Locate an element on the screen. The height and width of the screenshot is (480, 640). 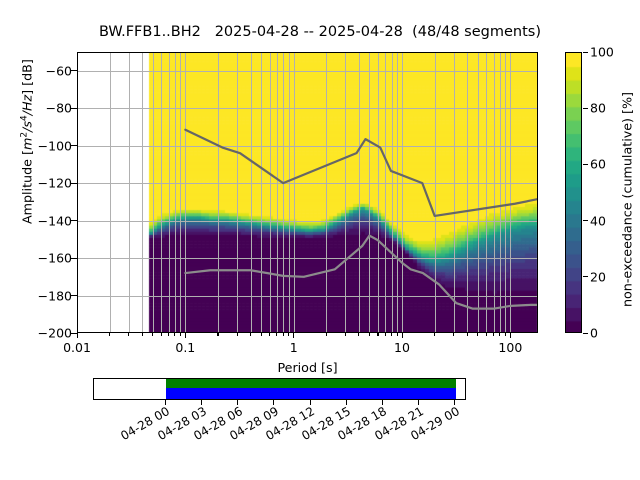
colorbar-tick-label: 20 is located at coordinates (598, 277).